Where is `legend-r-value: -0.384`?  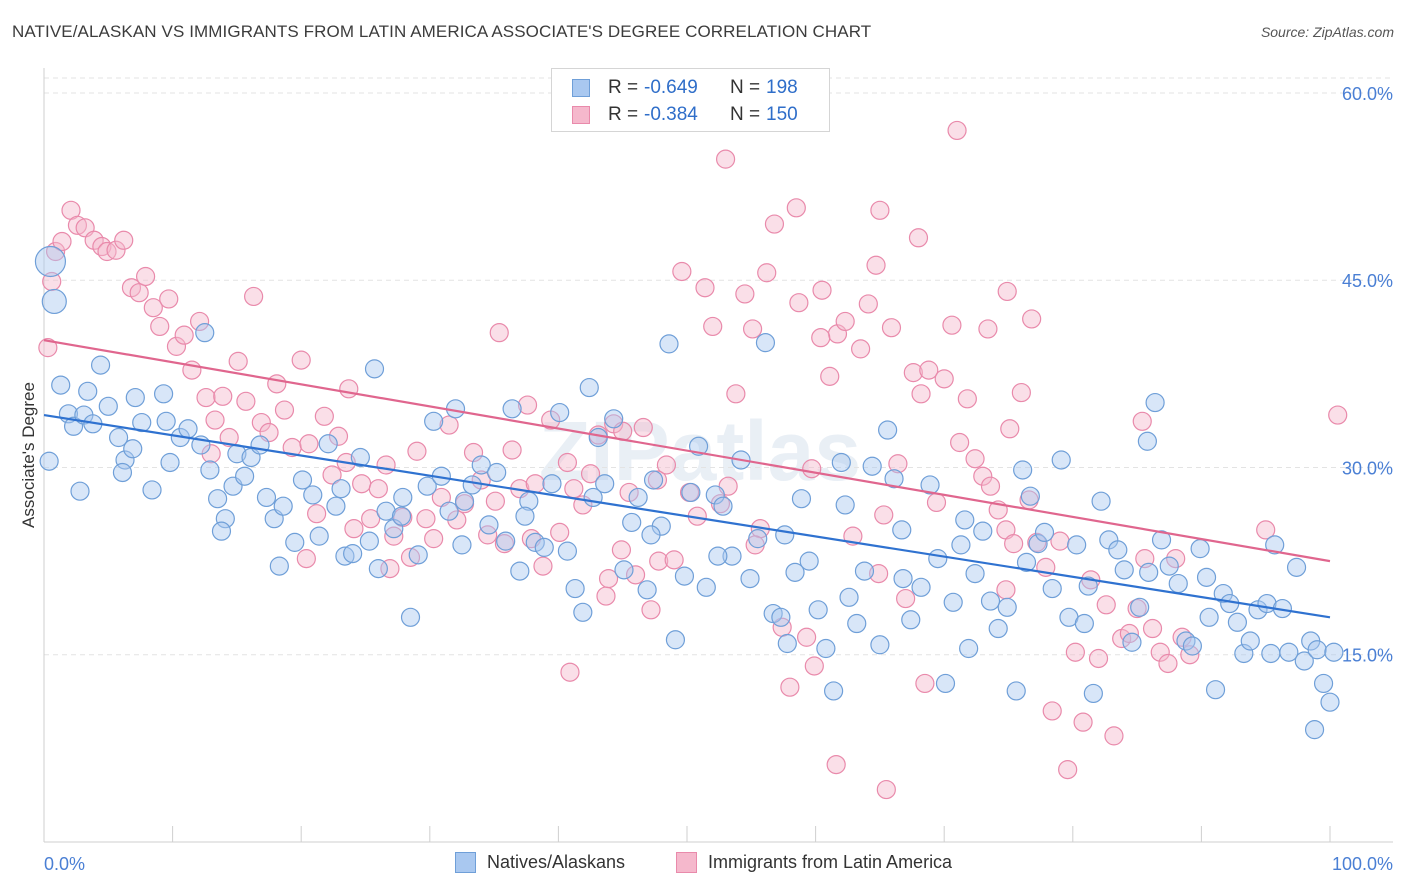 legend-r-value: -0.384 is located at coordinates (671, 114).